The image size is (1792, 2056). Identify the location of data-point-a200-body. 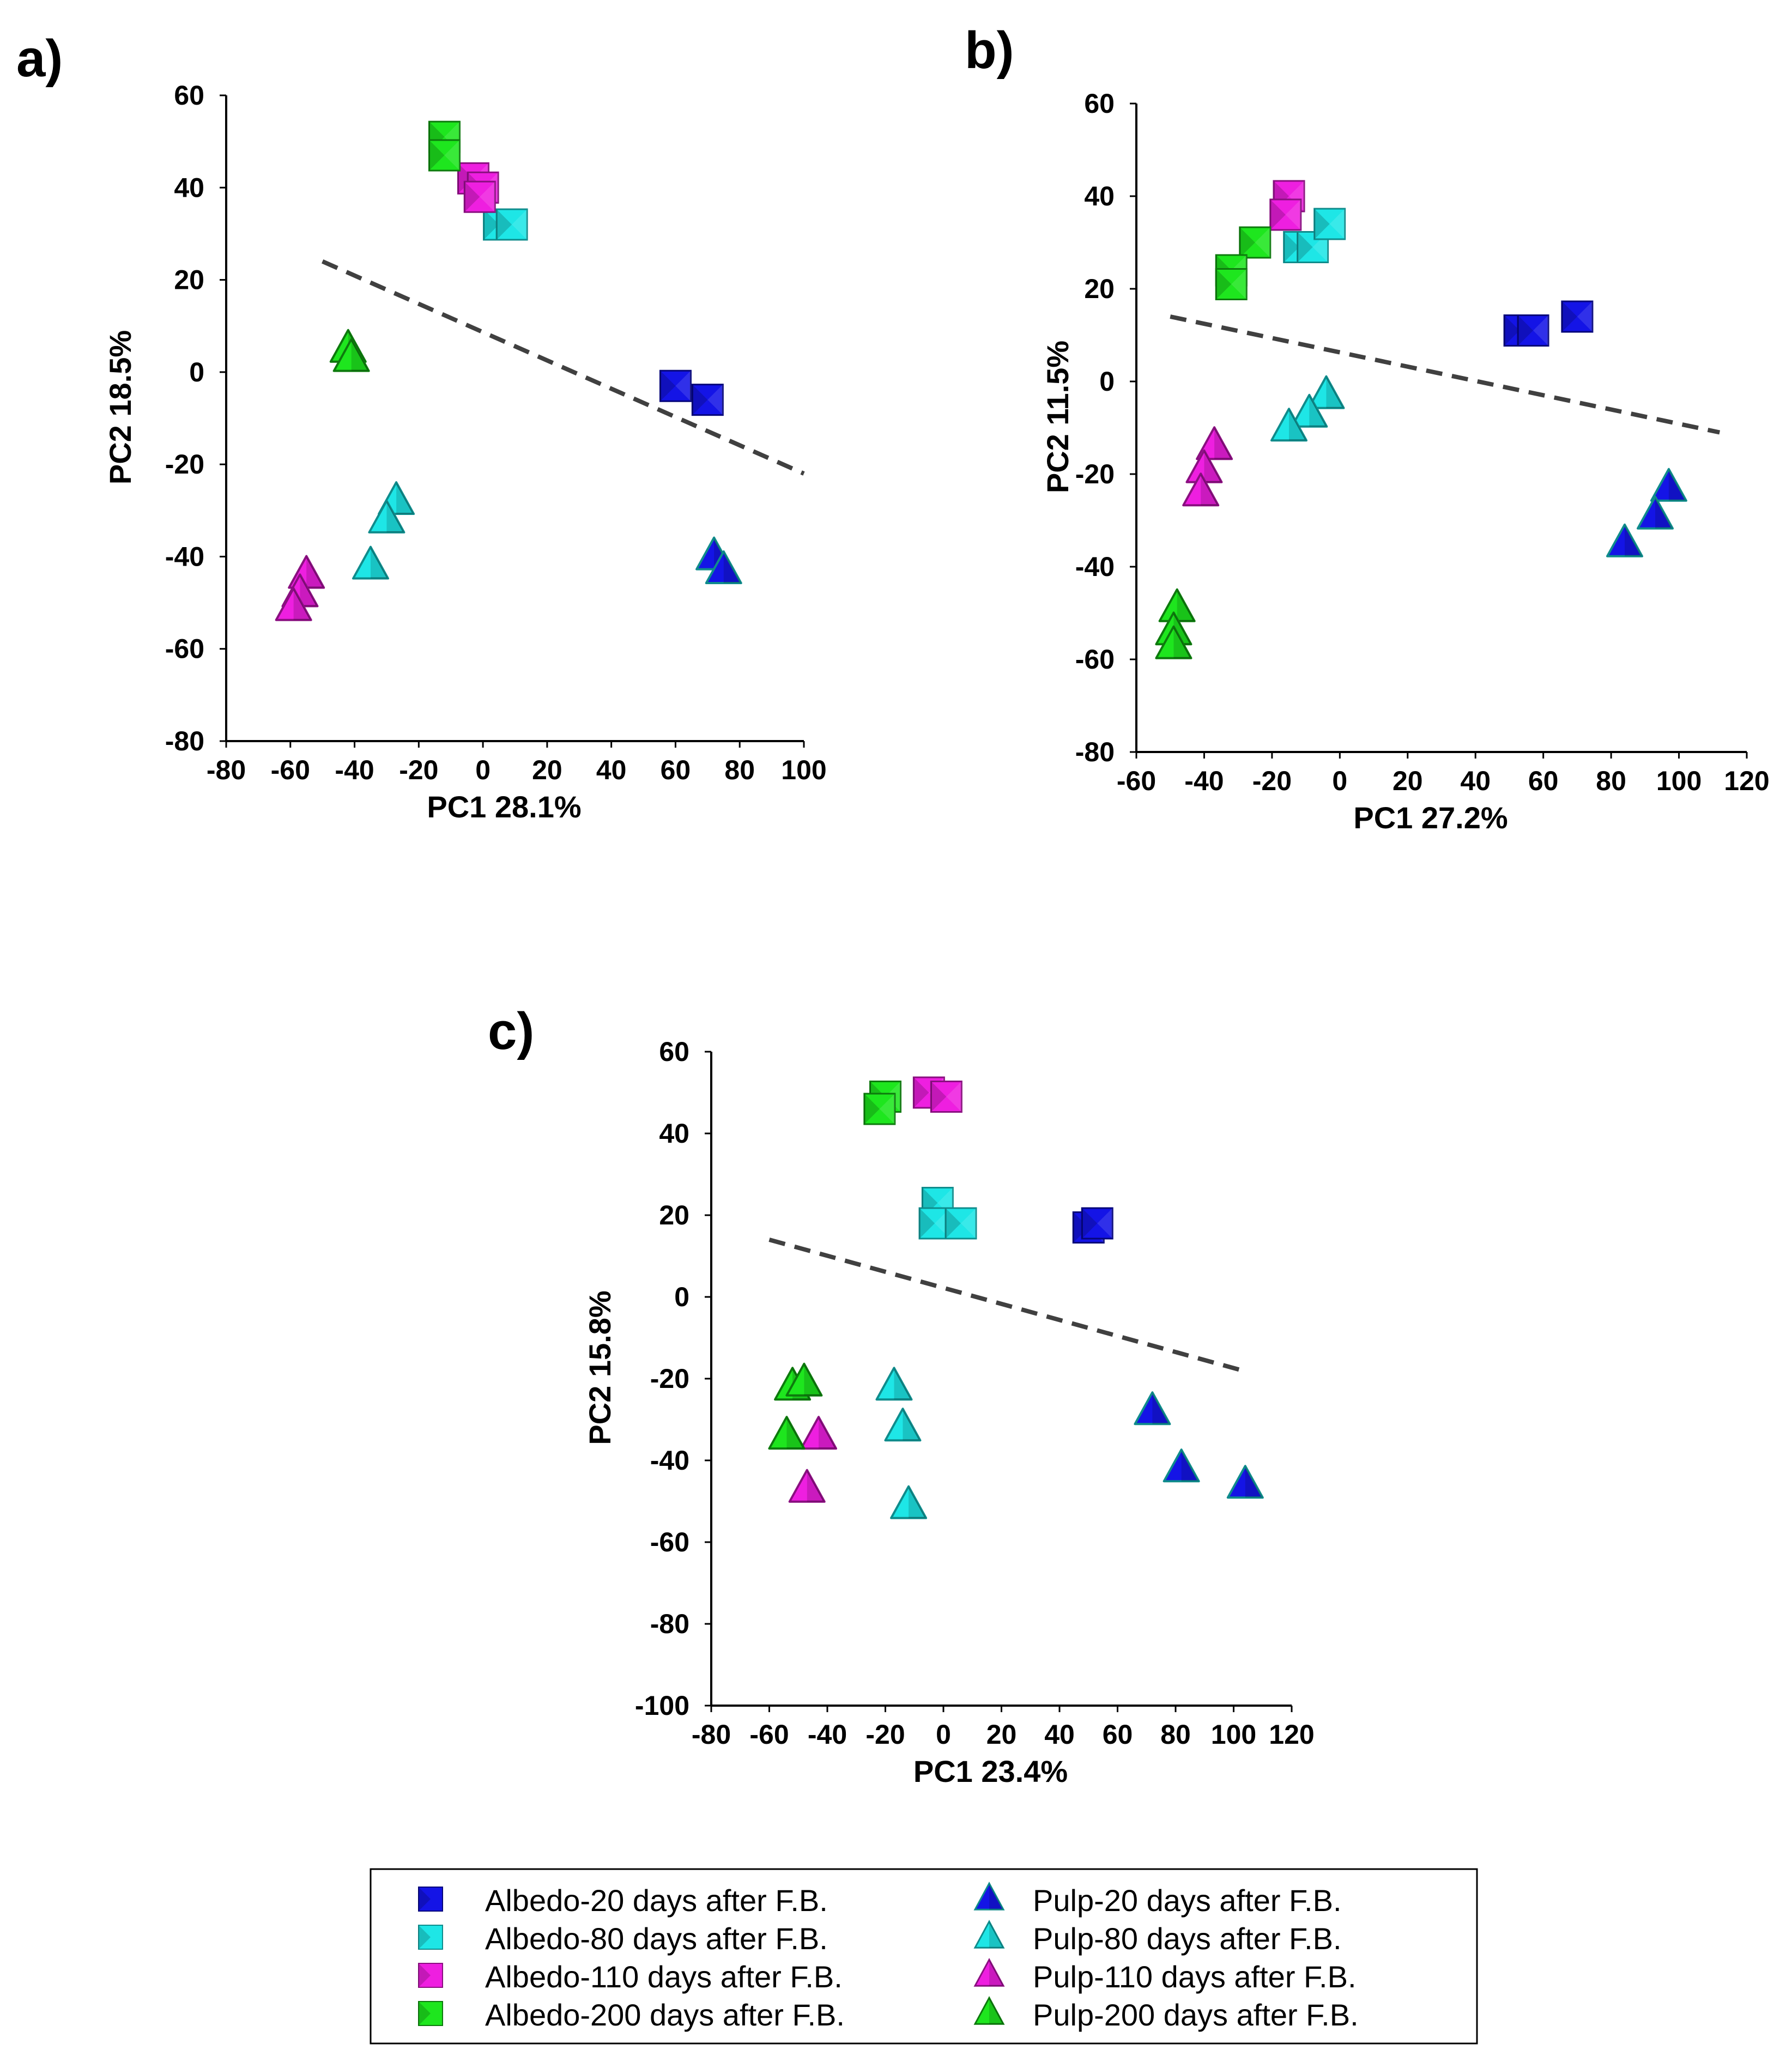
(1231, 284).